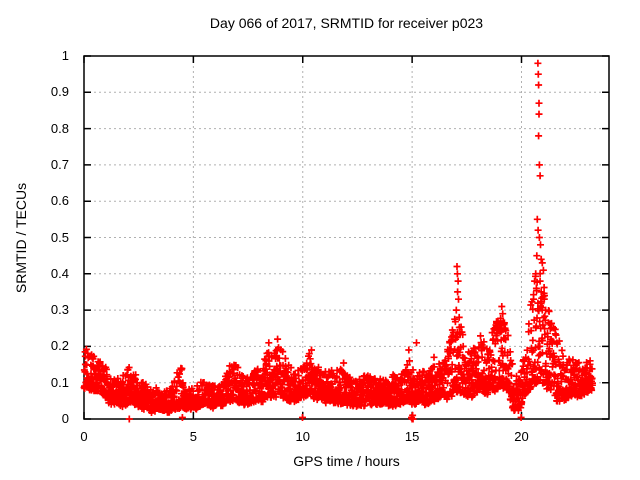 The image size is (640, 480). Describe the element at coordinates (65, 418) in the screenshot. I see `y-tick-label: 0` at that location.